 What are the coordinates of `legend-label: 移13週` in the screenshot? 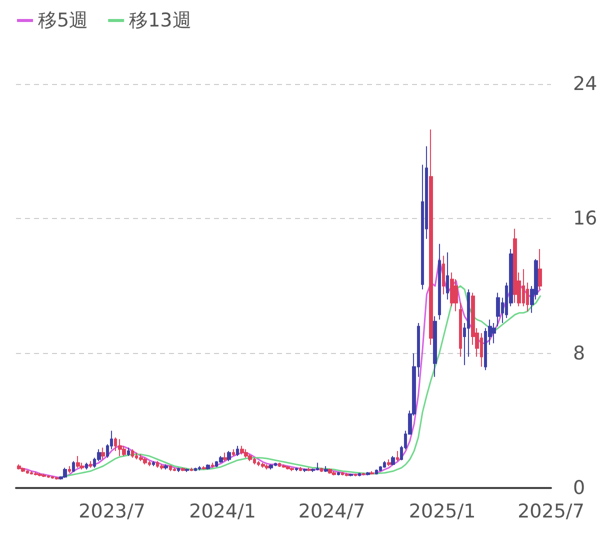 It's located at (160, 21).